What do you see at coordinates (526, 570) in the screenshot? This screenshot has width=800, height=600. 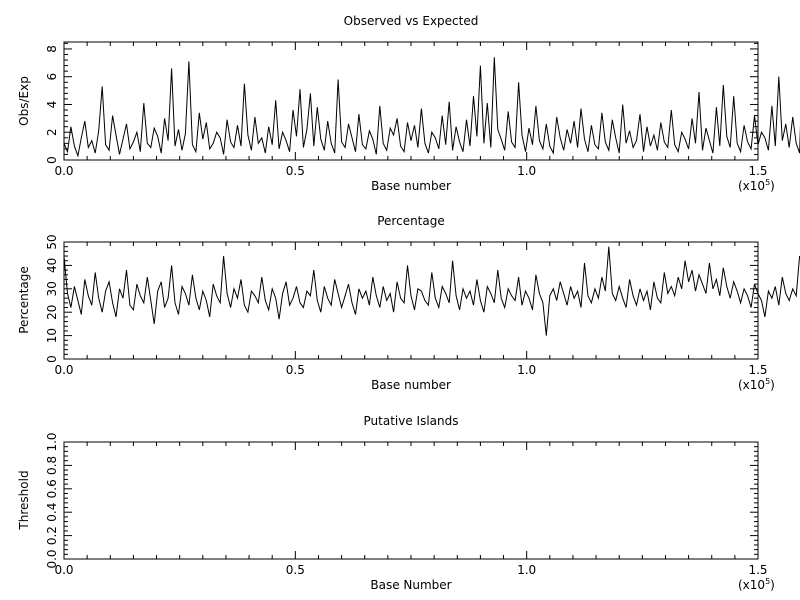 I see `islands-x-tick-label: 1.0` at bounding box center [526, 570].